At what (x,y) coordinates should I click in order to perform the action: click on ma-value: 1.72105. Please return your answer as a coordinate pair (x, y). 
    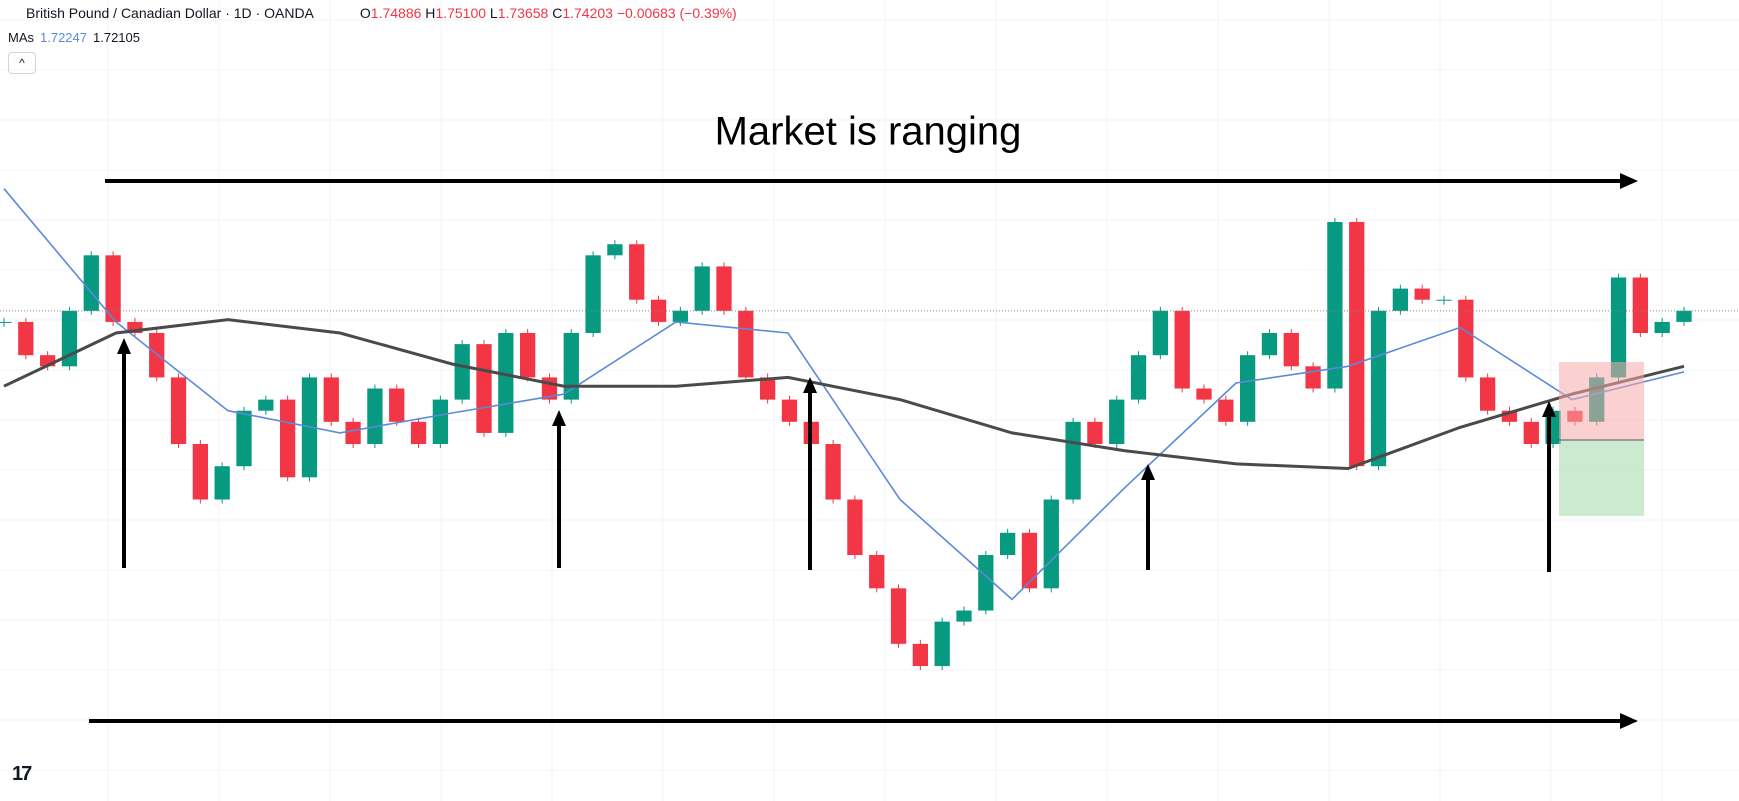
    Looking at the image, I should click on (116, 37).